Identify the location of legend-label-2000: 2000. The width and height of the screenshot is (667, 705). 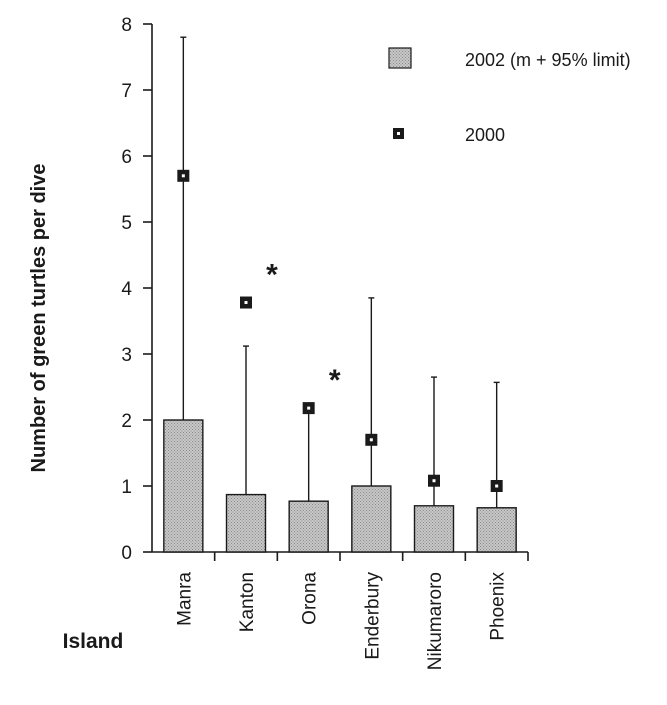
(485, 135).